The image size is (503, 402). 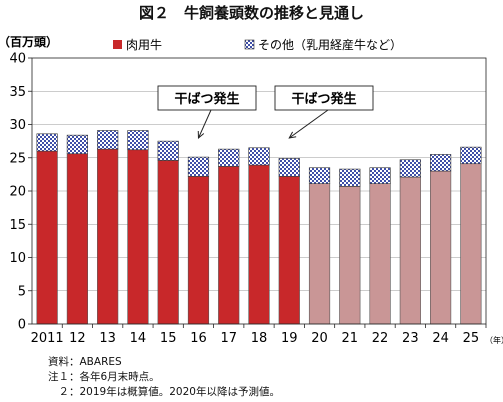 I want to click on y-tick-label: 30, so click(x=17, y=125).